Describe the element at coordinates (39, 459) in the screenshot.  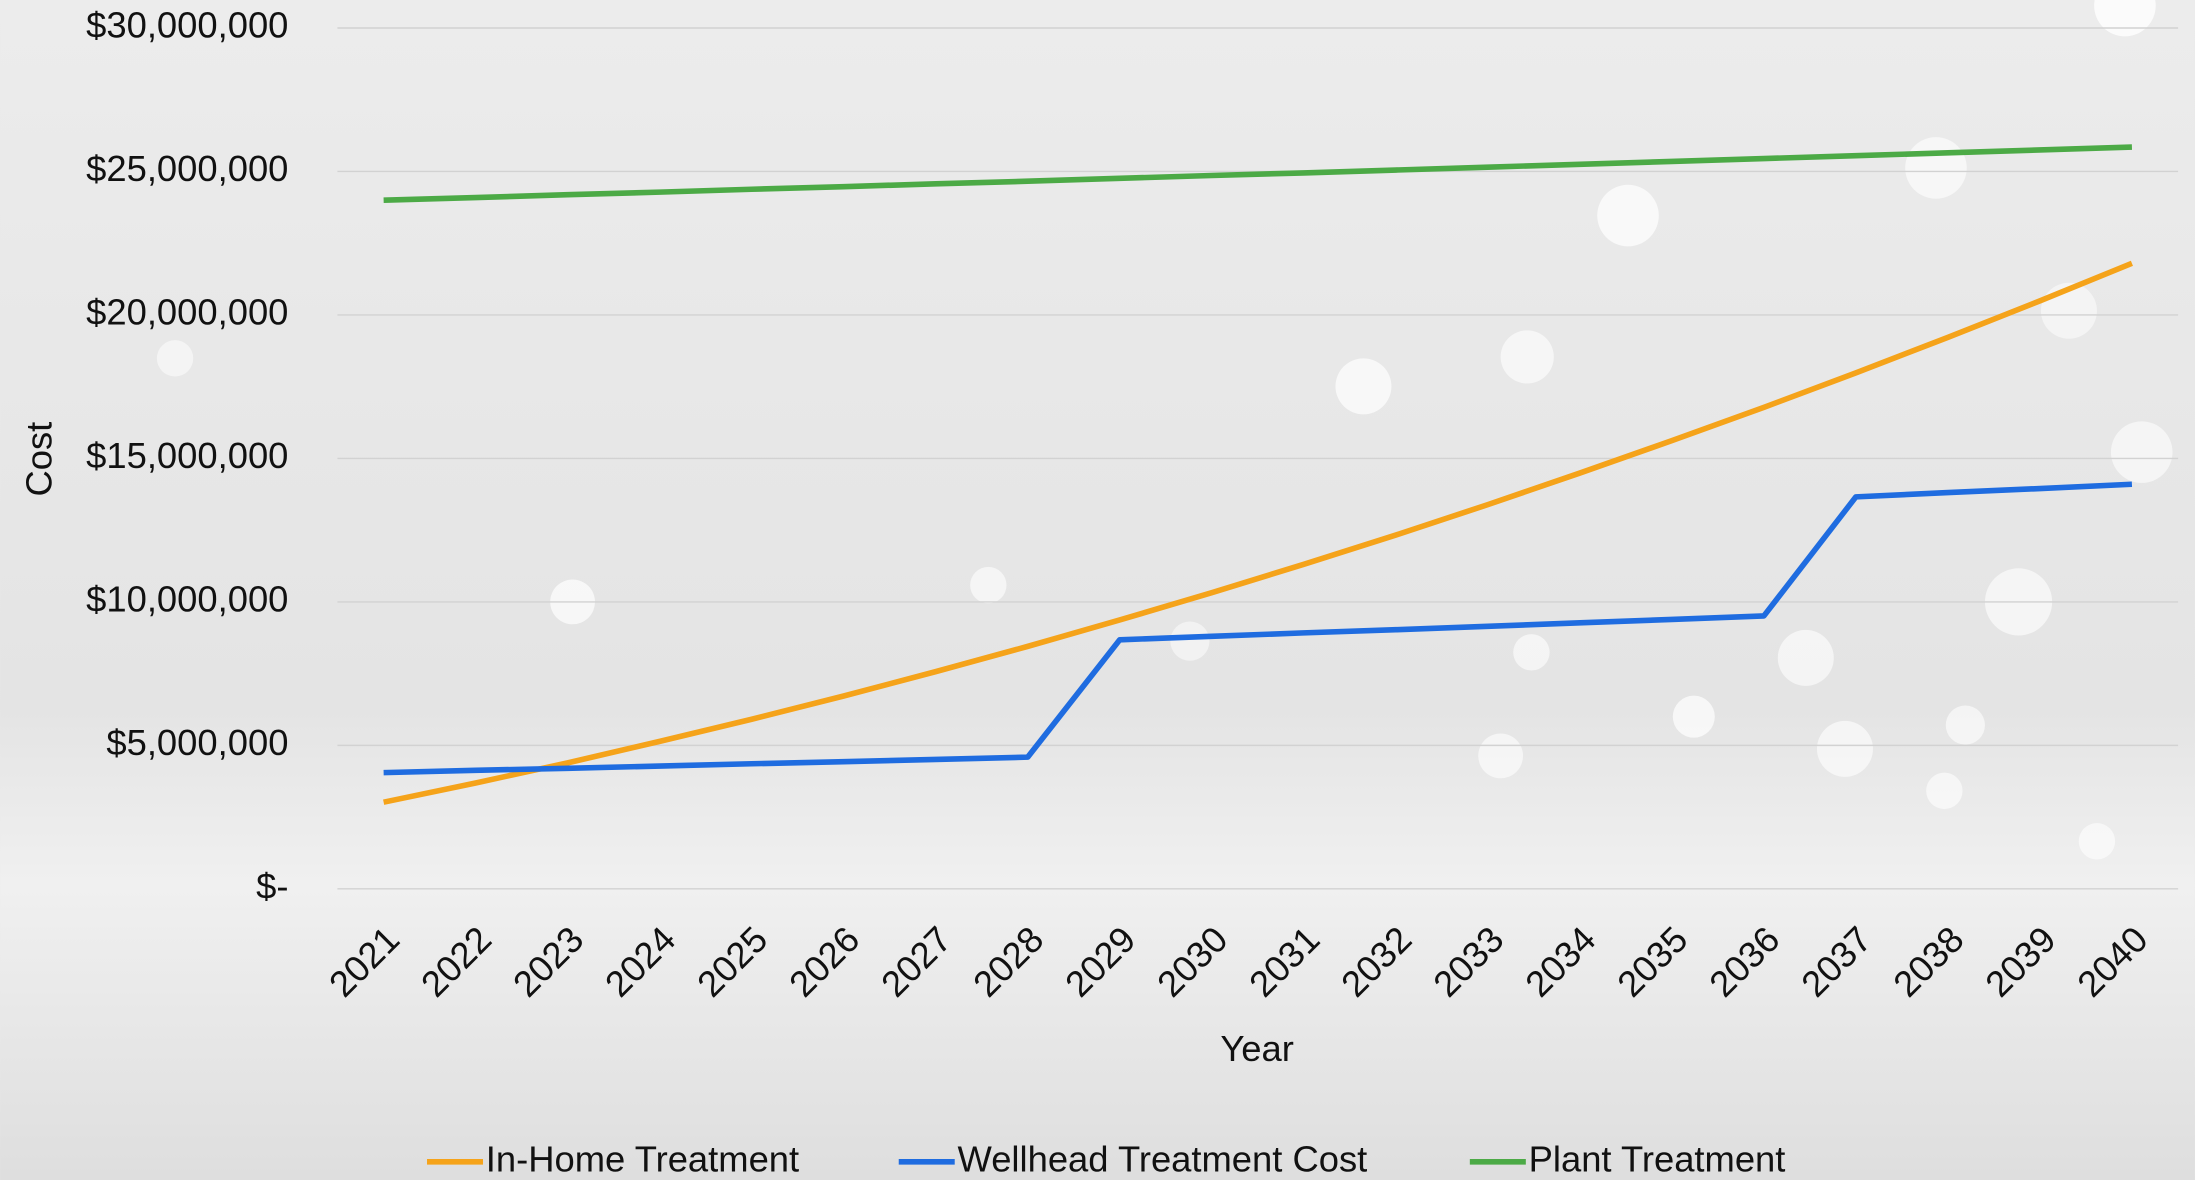
I see `y-axis-title: Cost` at that location.